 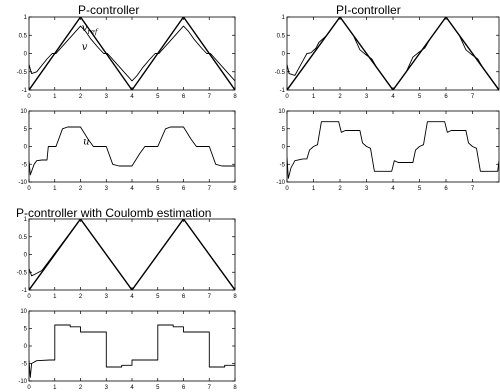 I want to click on chart-title-p-controller: P-controller, so click(x=109, y=10).